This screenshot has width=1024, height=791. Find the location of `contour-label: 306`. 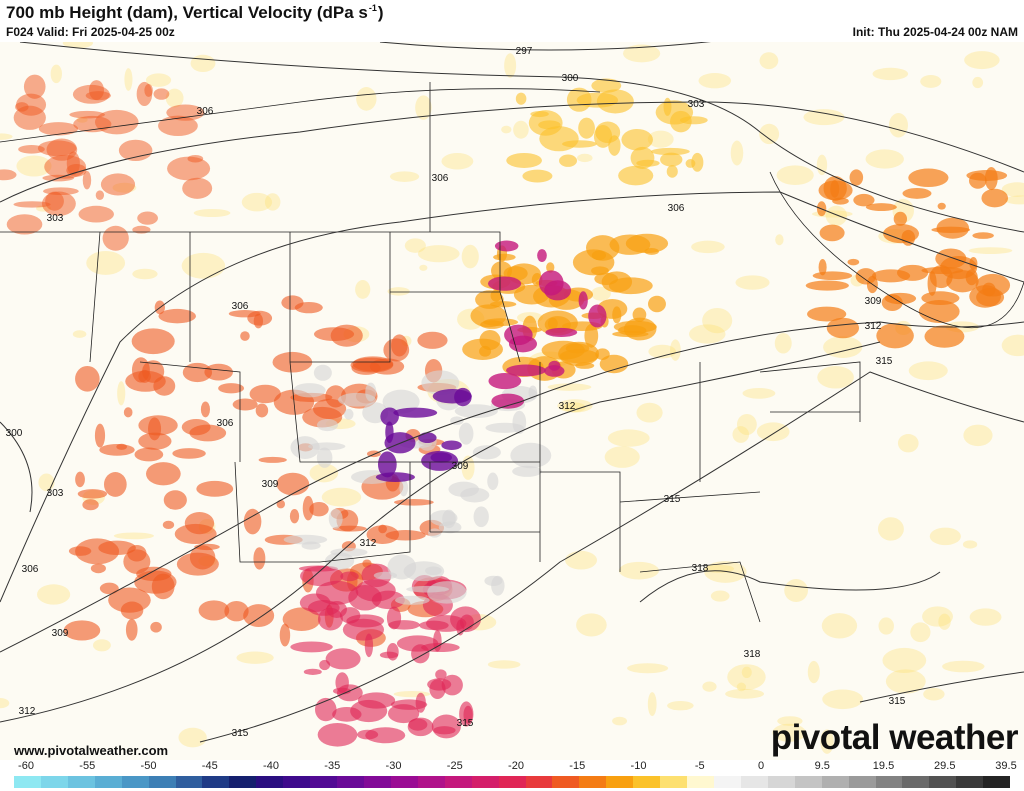

contour-label: 306 is located at coordinates (240, 306).